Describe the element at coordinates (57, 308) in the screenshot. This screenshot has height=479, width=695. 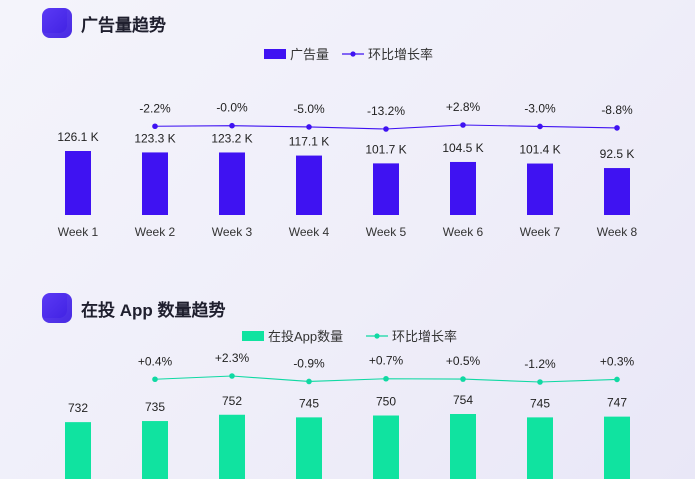
I see `apps-title-square-icon` at that location.